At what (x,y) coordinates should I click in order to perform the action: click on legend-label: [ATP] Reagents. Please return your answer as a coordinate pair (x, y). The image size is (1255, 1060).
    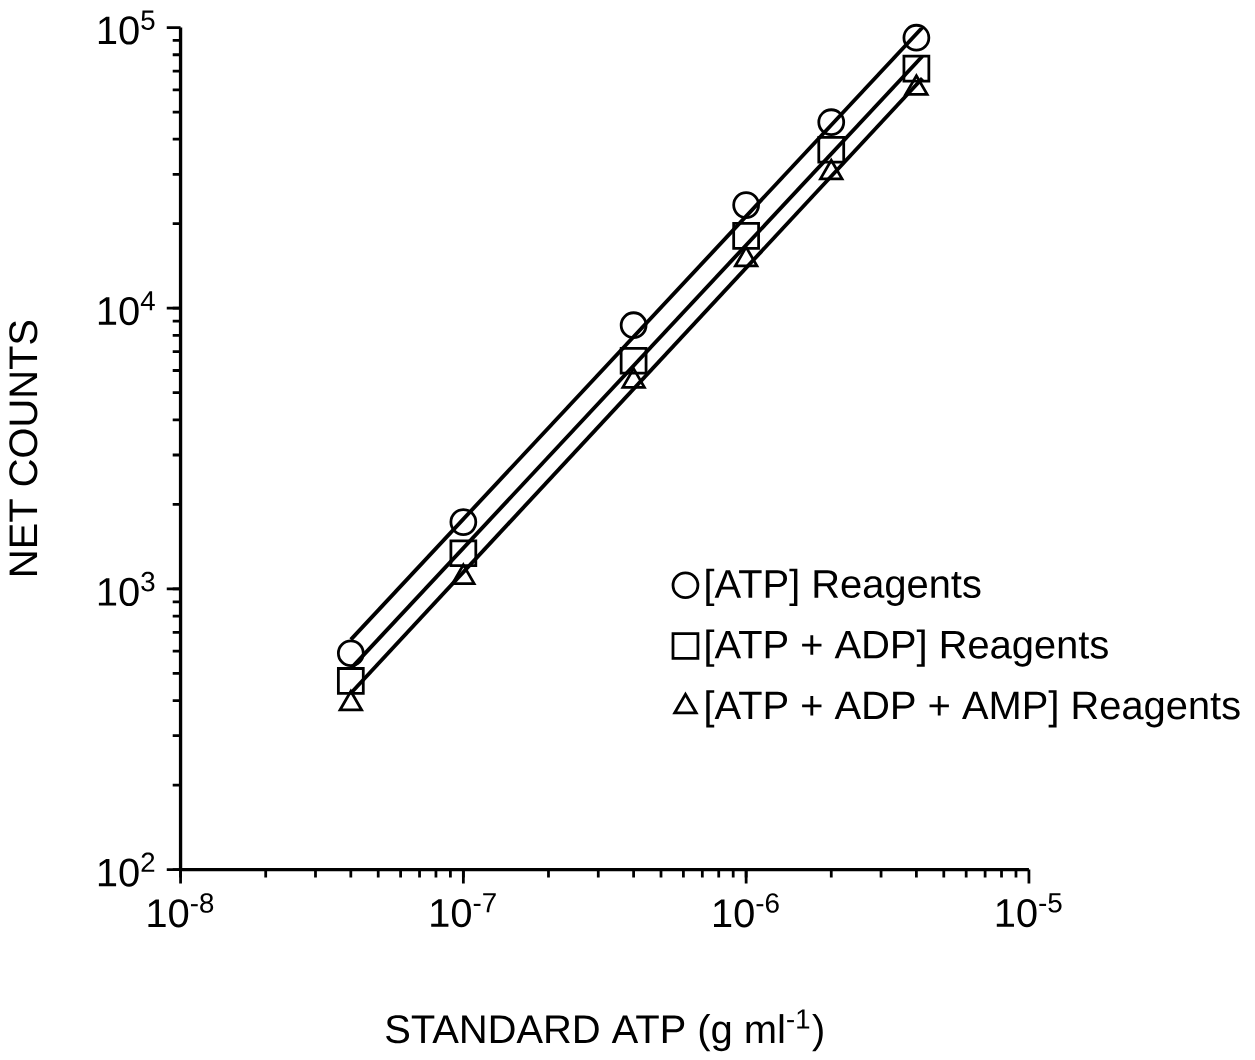
    Looking at the image, I should click on (843, 587).